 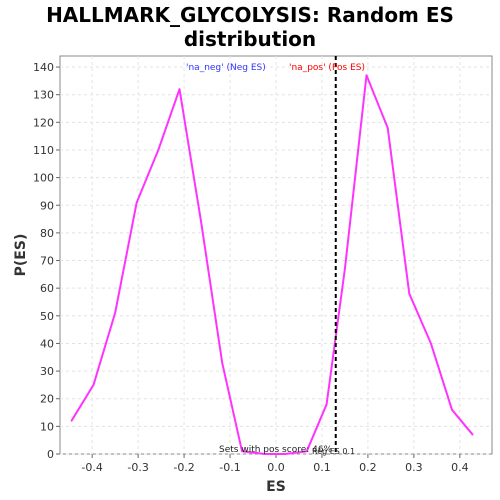 What do you see at coordinates (183, 467) in the screenshot?
I see `x-tick-label: -0.2` at bounding box center [183, 467].